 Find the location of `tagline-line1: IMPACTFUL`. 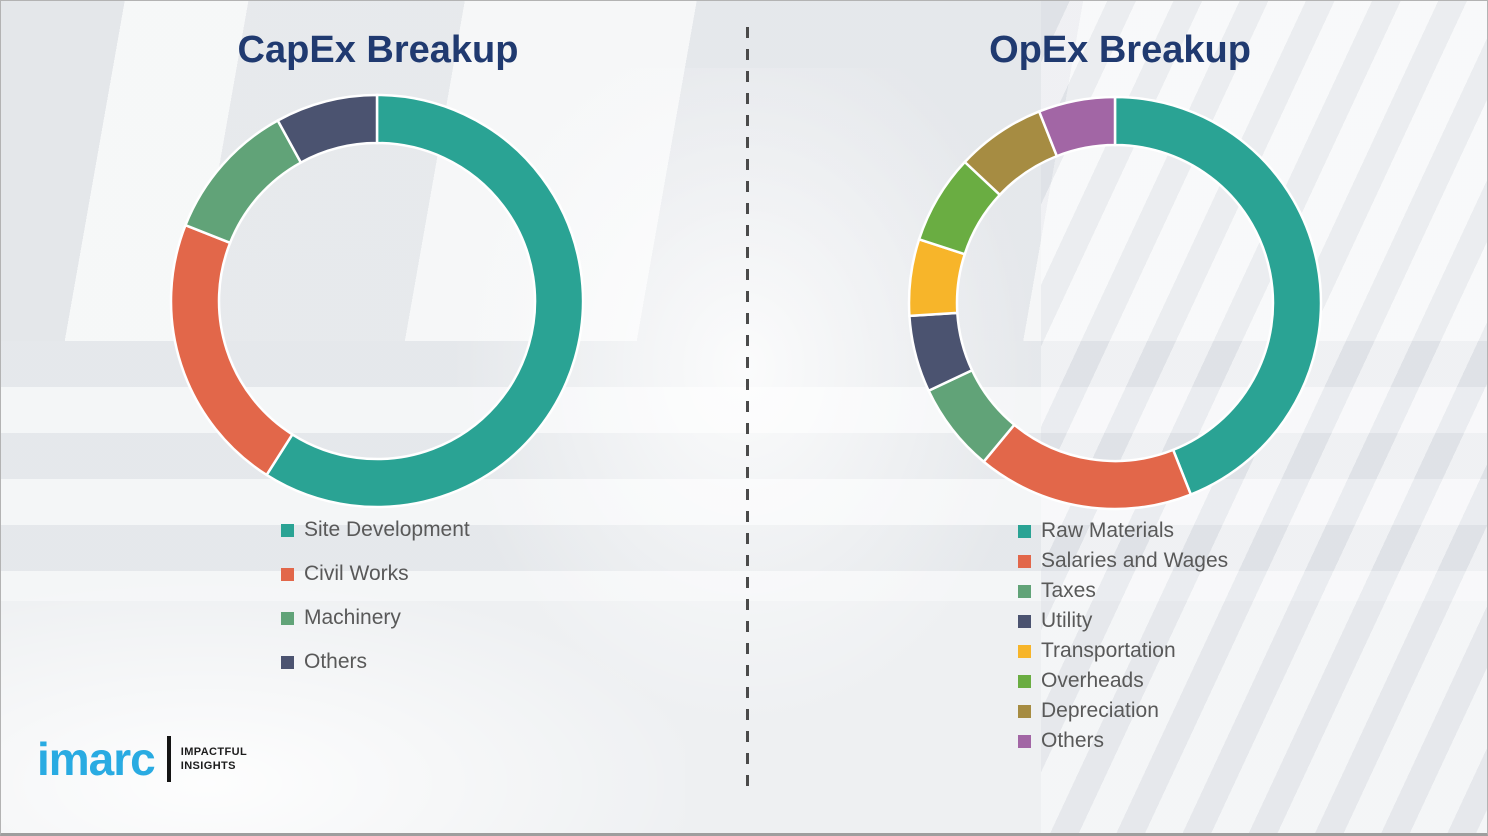

tagline-line1: IMPACTFUL is located at coordinates (214, 752).